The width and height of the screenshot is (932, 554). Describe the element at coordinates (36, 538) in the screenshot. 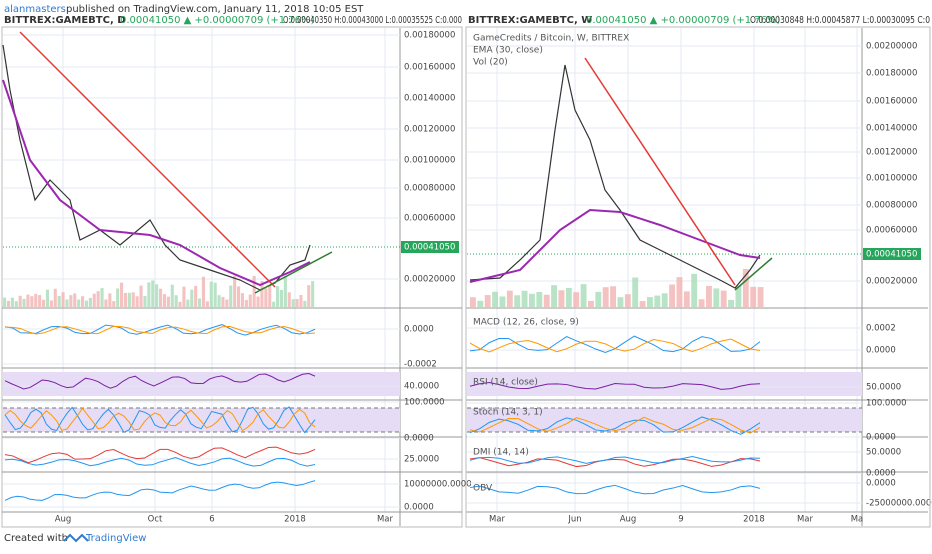

I see `footer-created: Created with` at that location.